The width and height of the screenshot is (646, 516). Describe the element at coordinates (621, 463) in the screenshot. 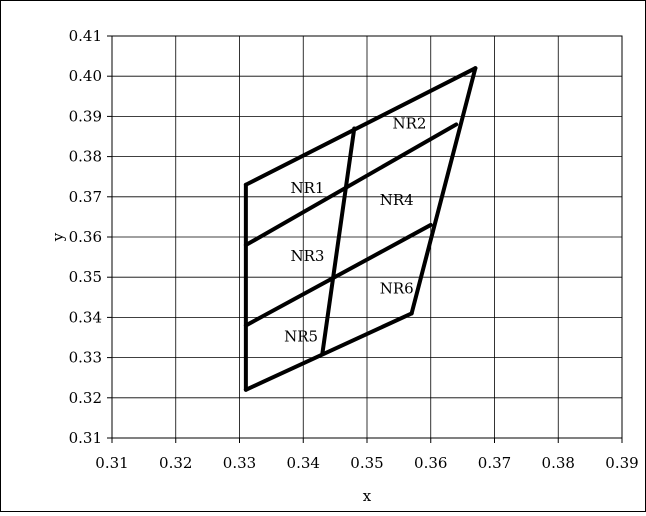

I see `x-tick-label-8: 0.39` at that location.